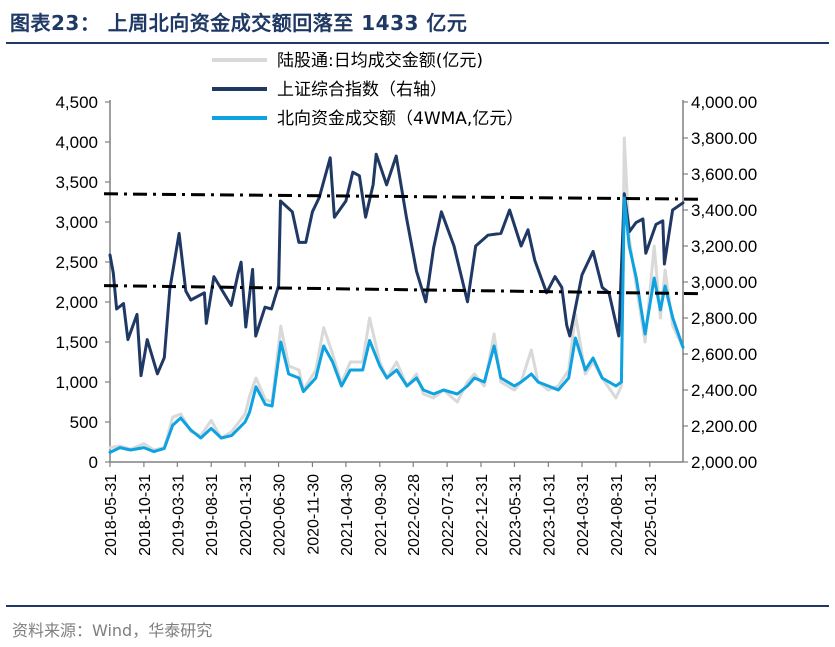  I want to click on figure-header: 图表23： 上周北向资金成交额回落至 1433 亿元, so click(417, 22).